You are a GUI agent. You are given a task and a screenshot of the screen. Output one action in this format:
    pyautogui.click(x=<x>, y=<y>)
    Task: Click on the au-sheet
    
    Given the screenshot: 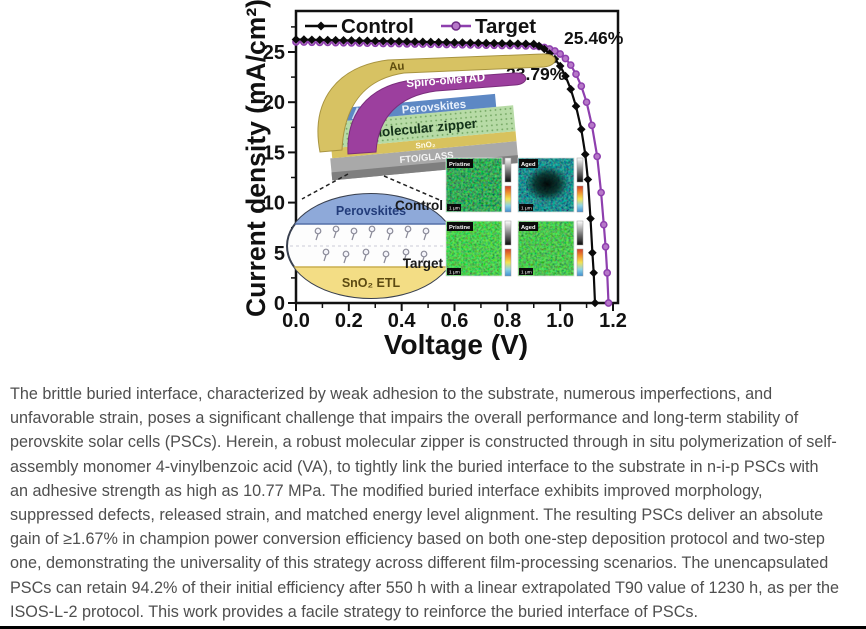 What is the action you would take?
    pyautogui.click(x=436, y=103)
    